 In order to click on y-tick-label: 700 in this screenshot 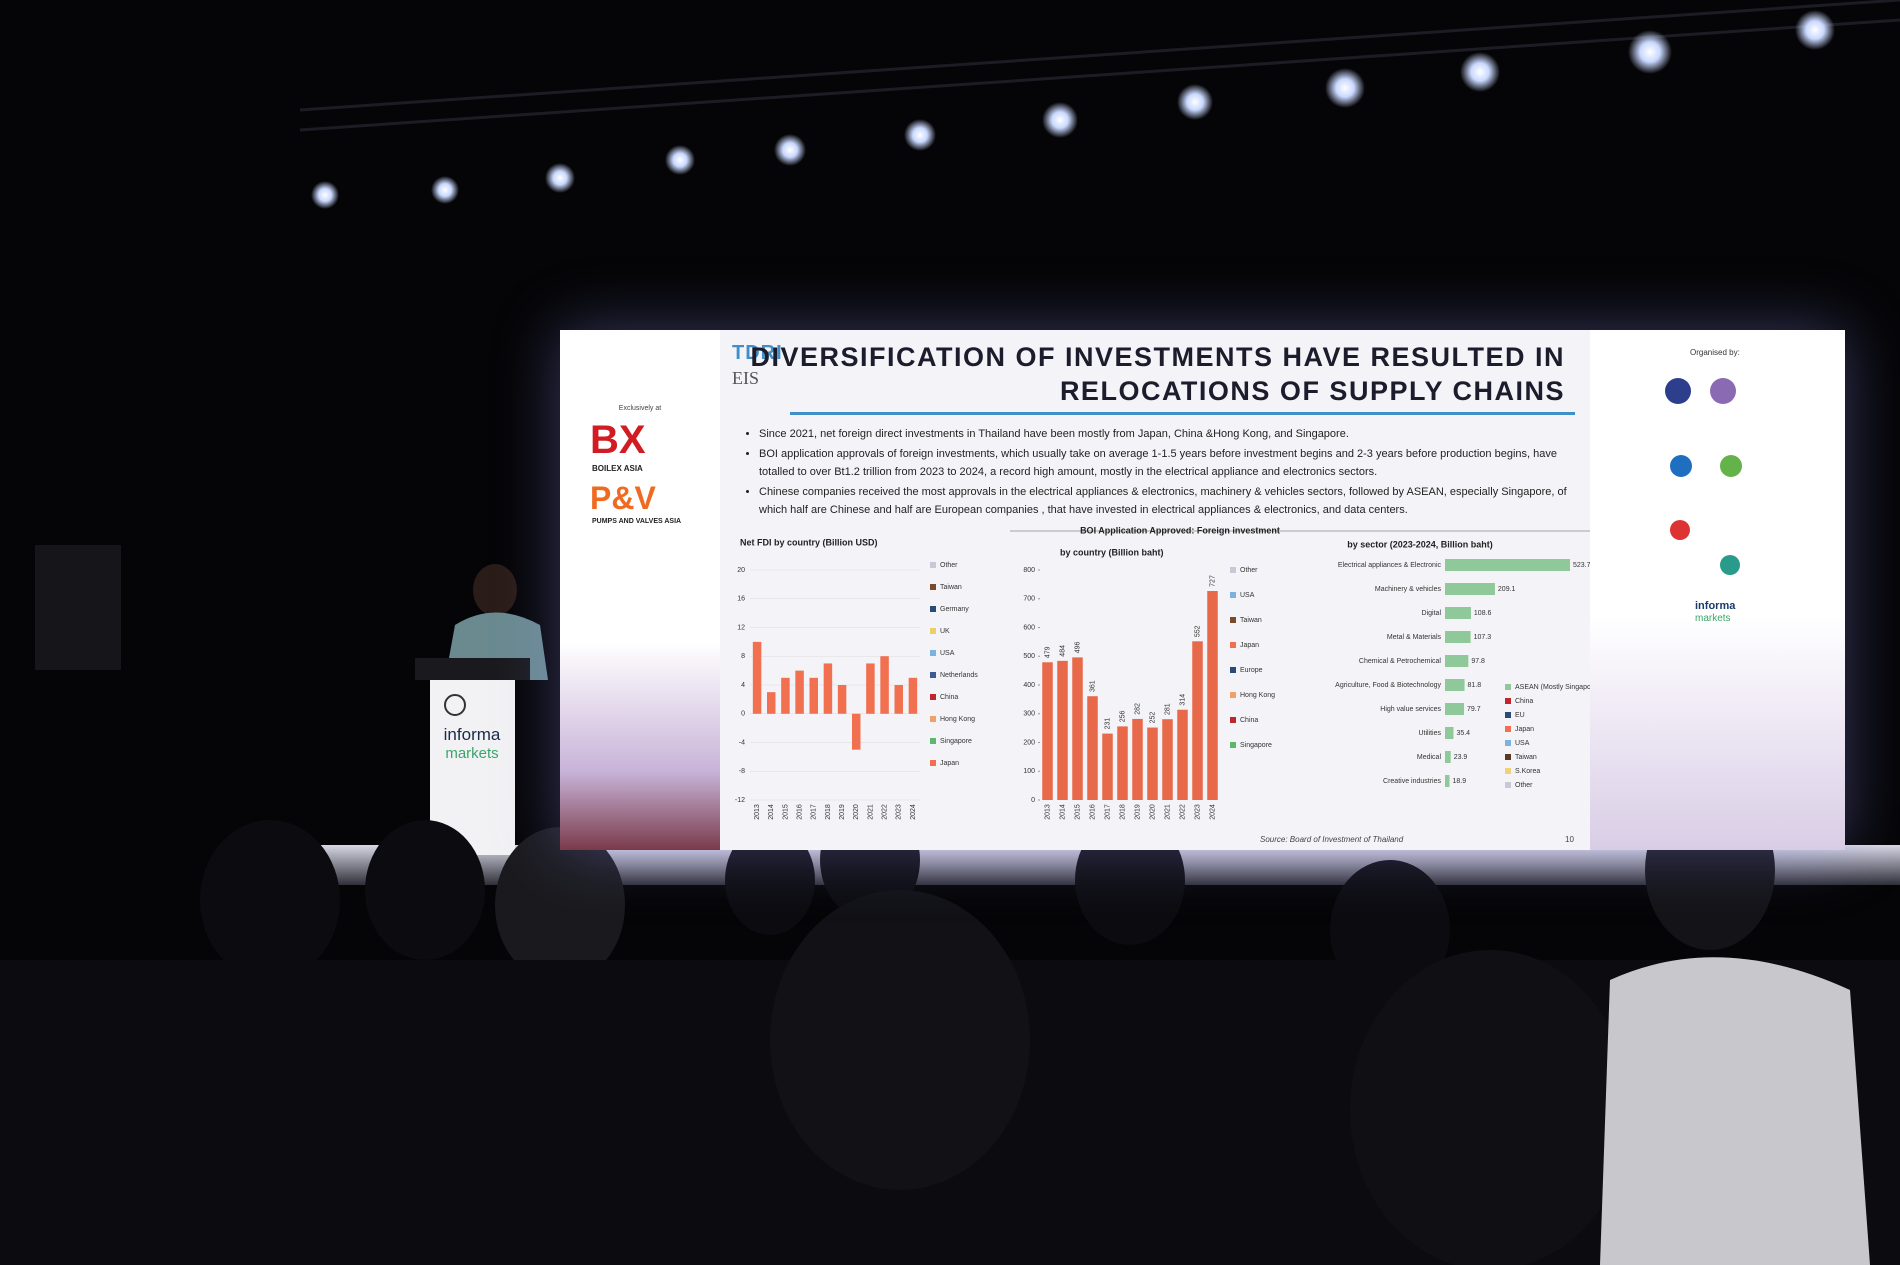, I will do `click(1029, 599)`.